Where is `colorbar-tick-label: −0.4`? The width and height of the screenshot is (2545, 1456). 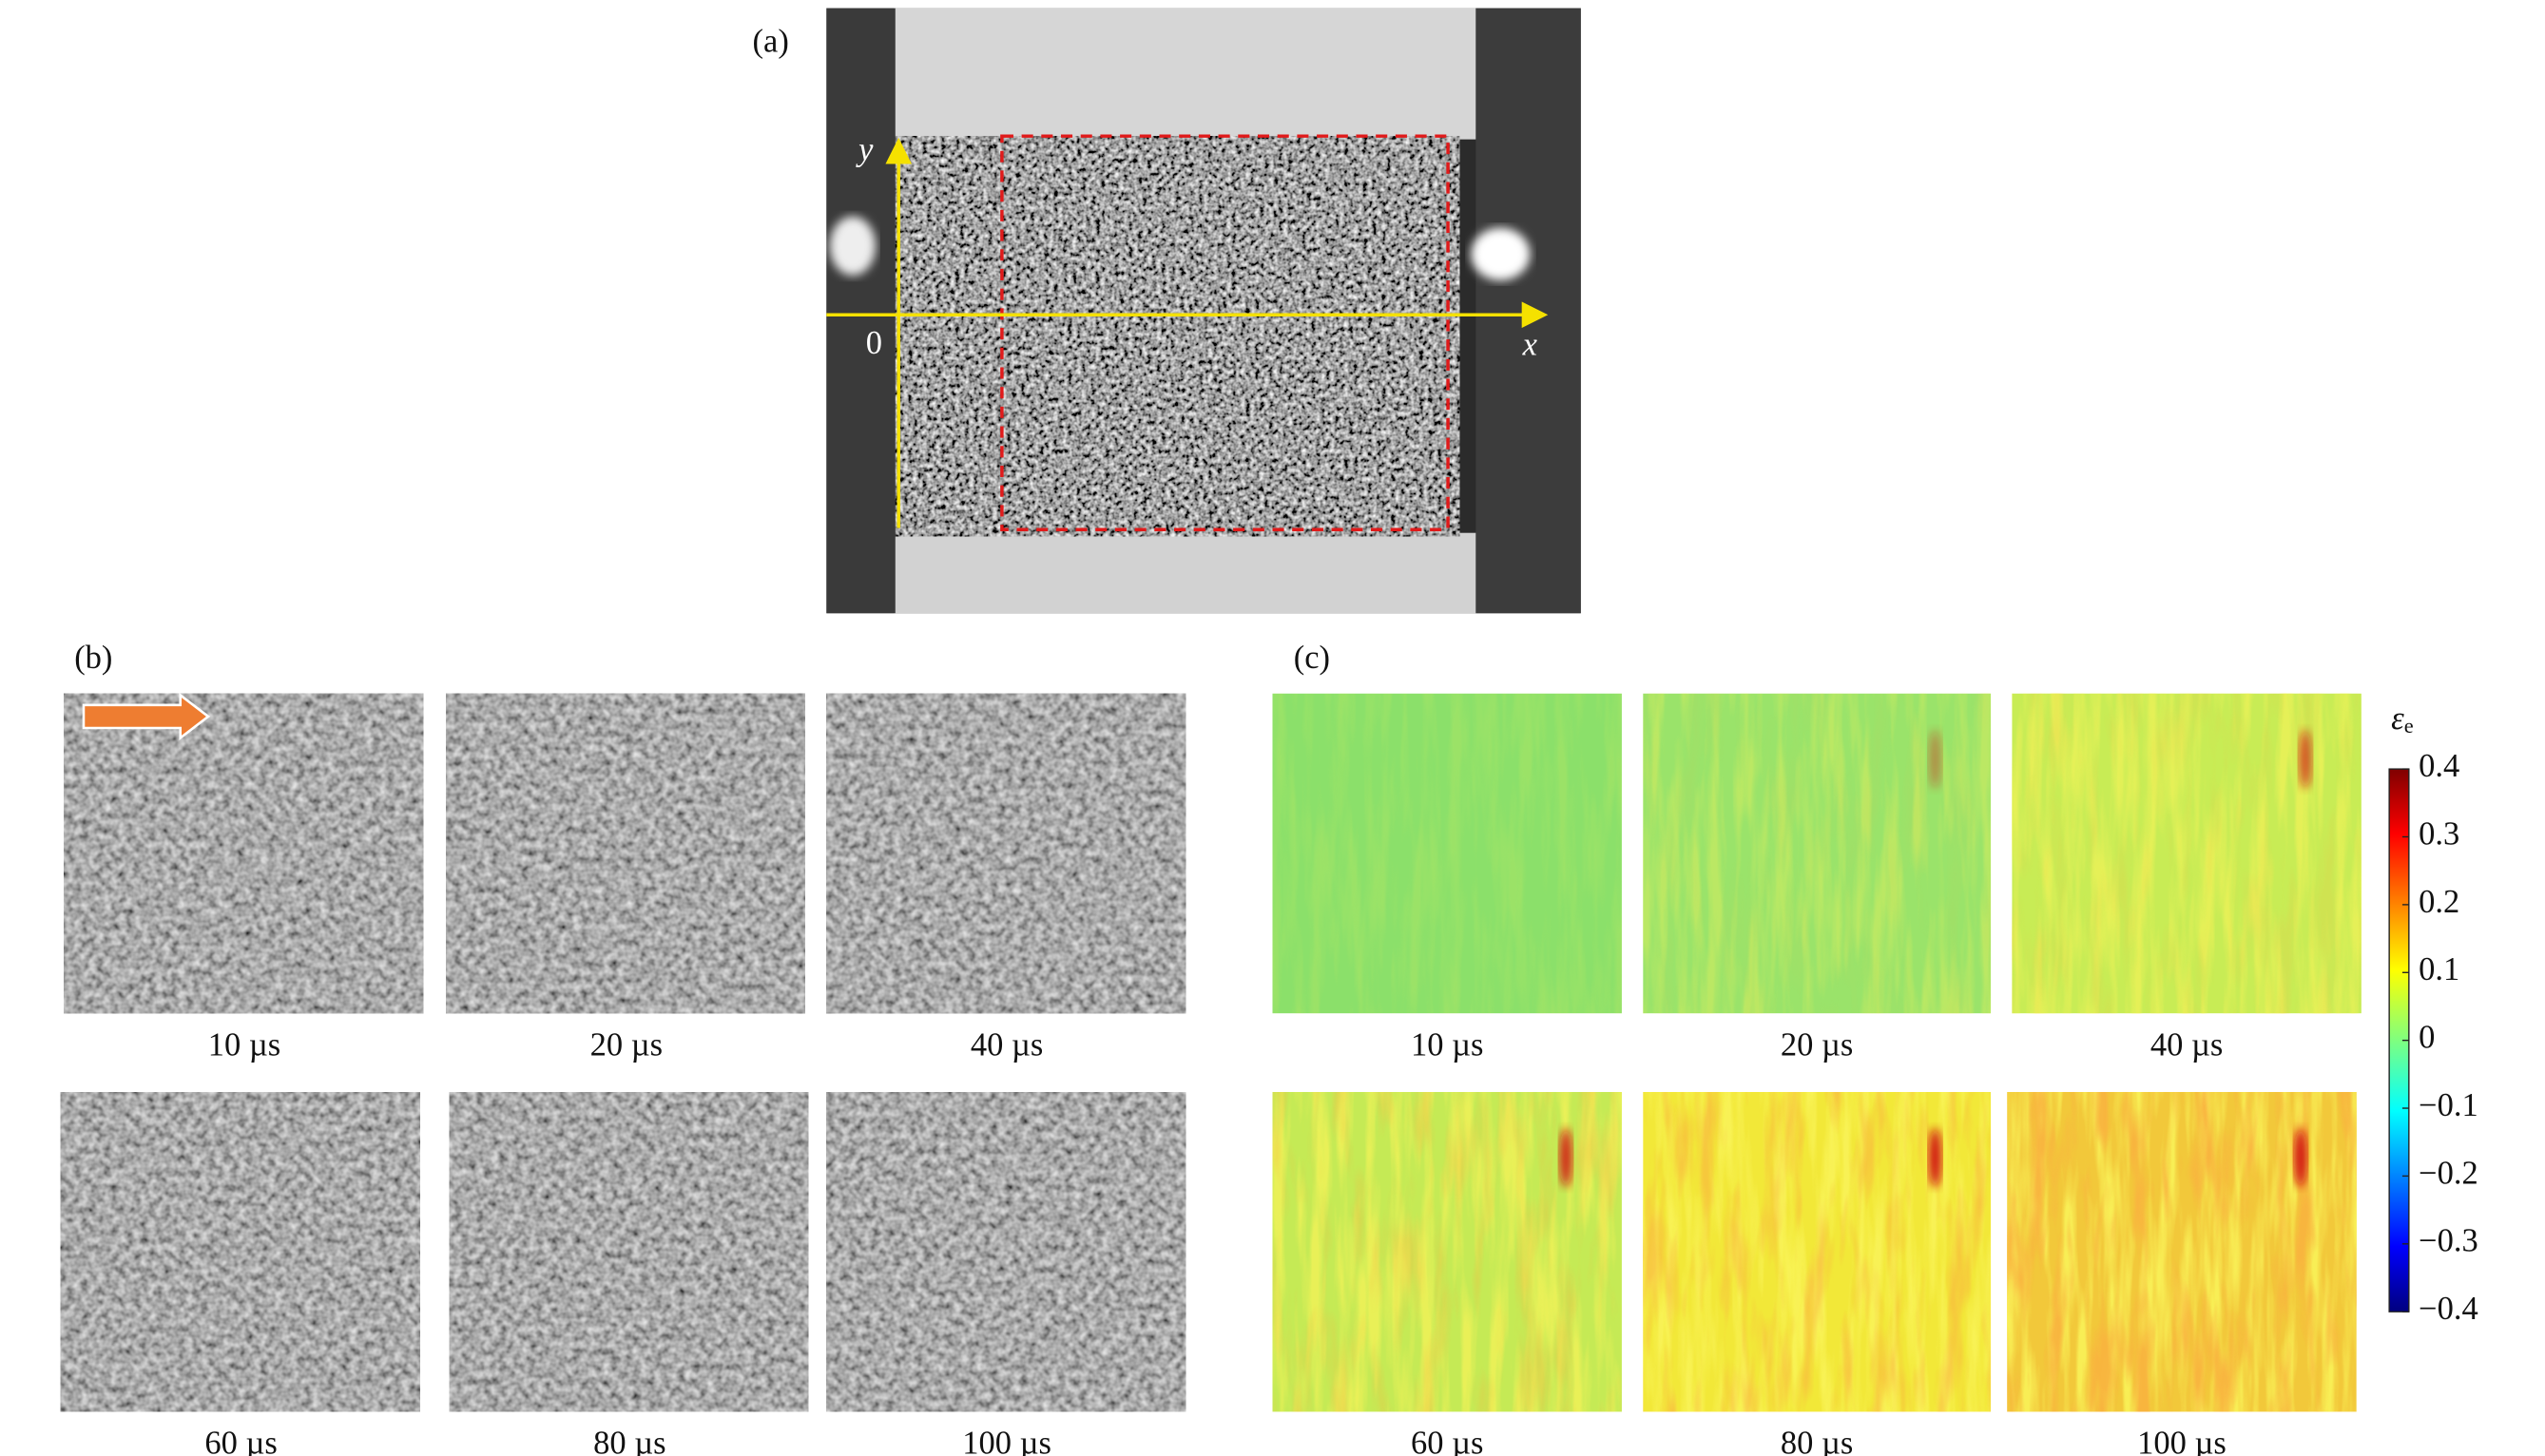
colorbar-tick-label: −0.4 is located at coordinates (2448, 1309).